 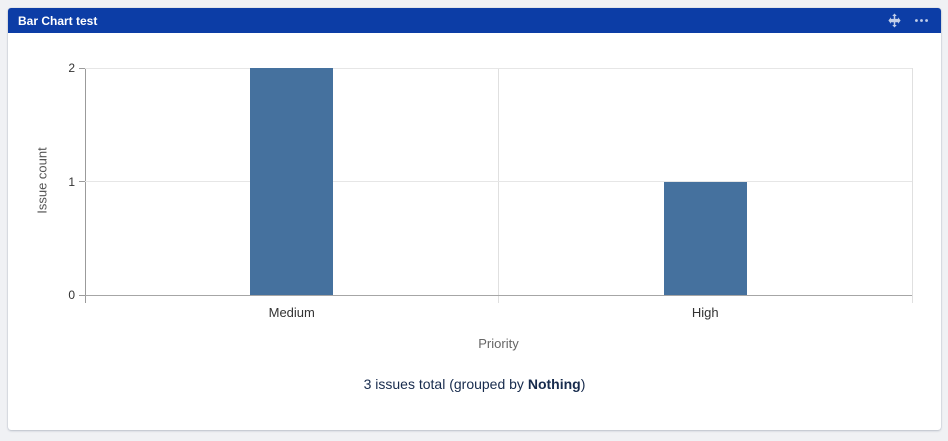 What do you see at coordinates (85, 185) in the screenshot?
I see `y-axis-line` at bounding box center [85, 185].